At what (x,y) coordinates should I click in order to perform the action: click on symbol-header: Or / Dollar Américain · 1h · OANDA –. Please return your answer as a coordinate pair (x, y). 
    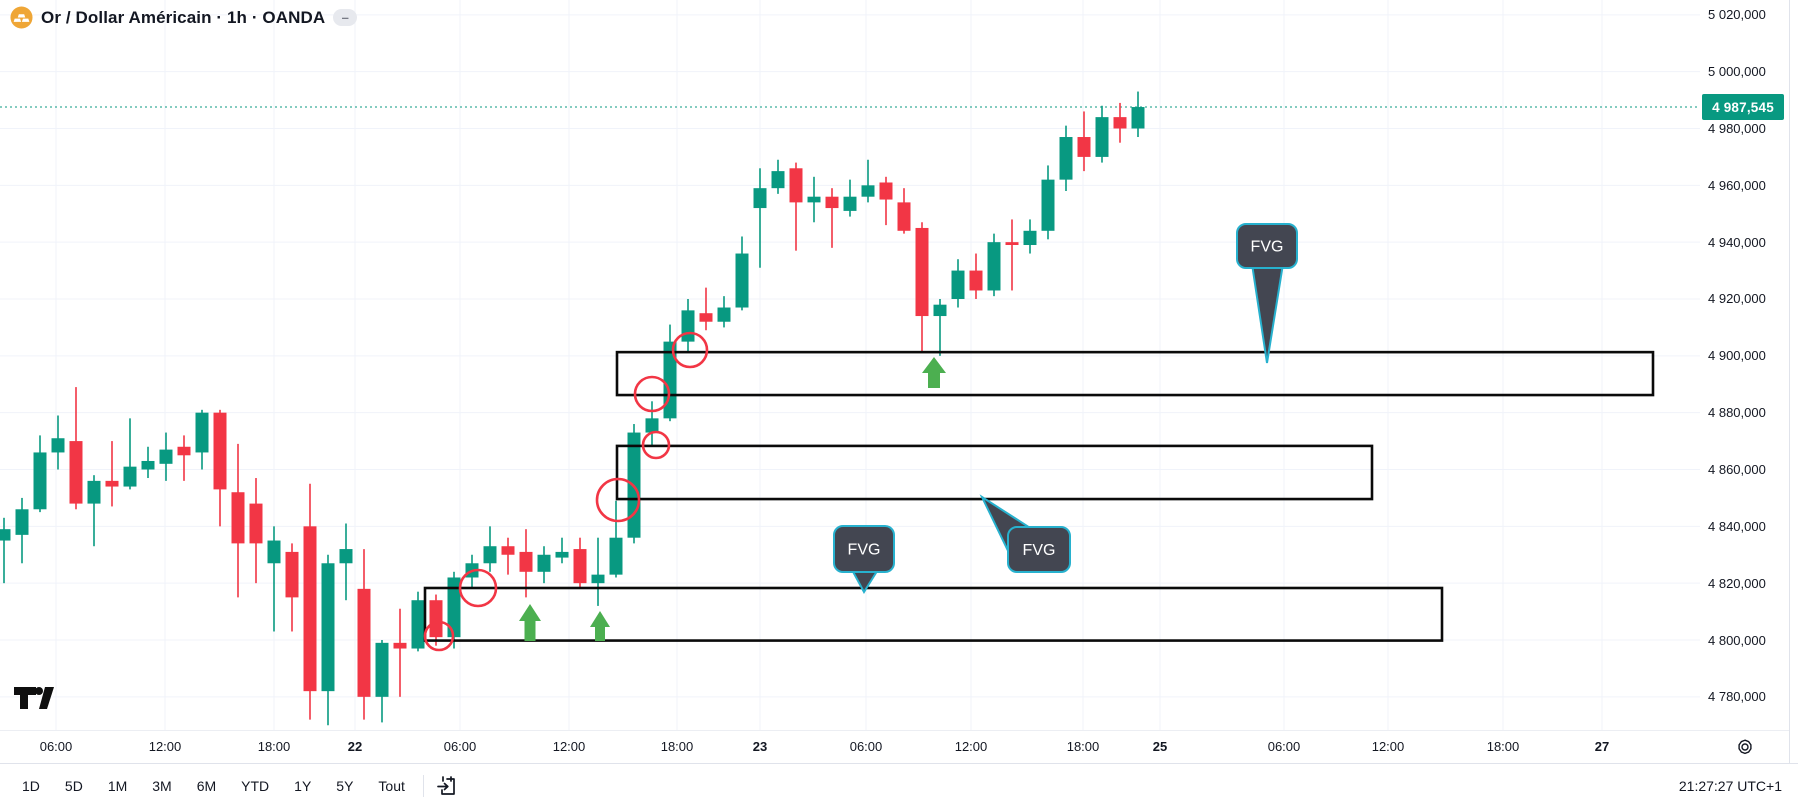
    Looking at the image, I should click on (184, 17).